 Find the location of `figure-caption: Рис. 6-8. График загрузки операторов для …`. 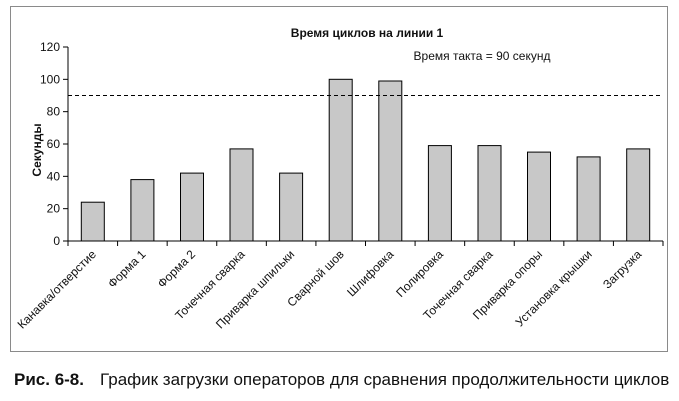

figure-caption: Рис. 6-8. График загрузки операторов для … is located at coordinates (341, 380).